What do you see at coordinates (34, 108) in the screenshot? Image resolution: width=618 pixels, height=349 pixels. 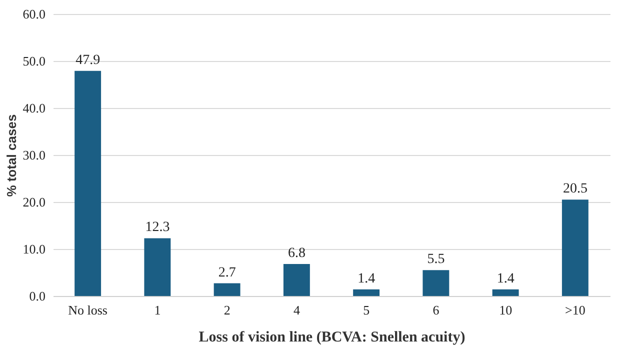 I see `y-tick-label: 40.0` at bounding box center [34, 108].